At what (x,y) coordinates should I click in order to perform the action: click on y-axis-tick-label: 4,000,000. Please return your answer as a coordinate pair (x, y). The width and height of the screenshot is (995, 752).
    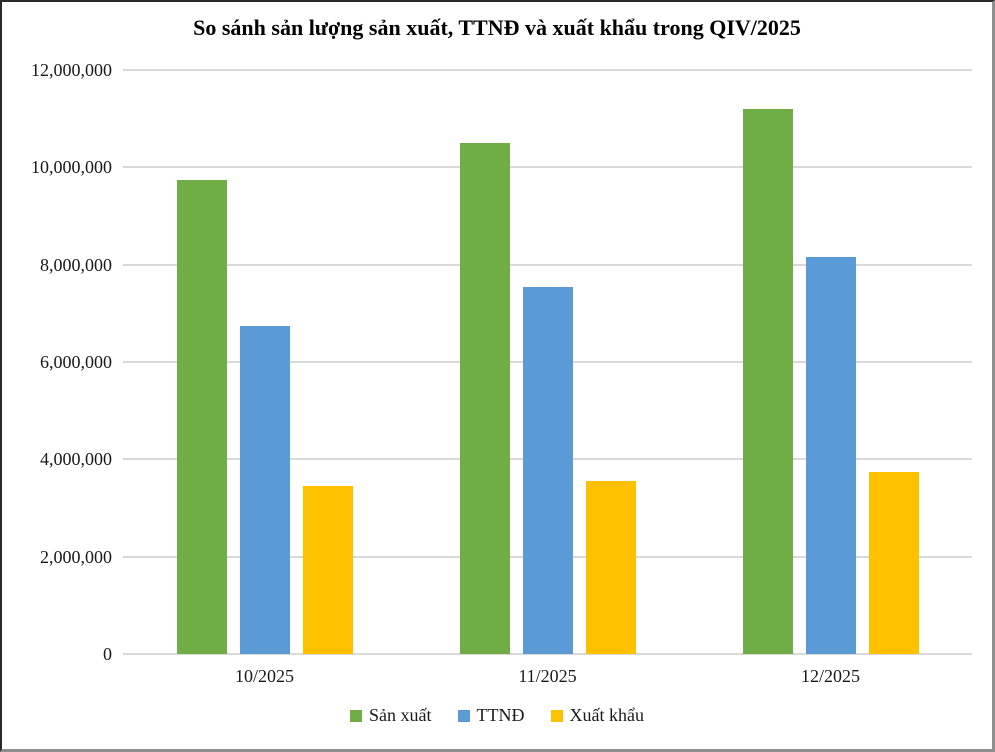
    Looking at the image, I should click on (76, 459).